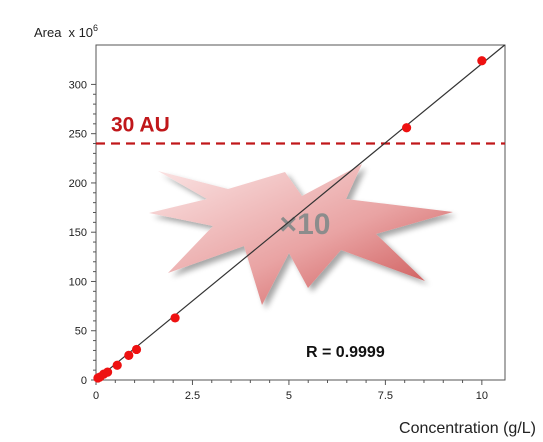 The image size is (543, 442). What do you see at coordinates (78, 233) in the screenshot?
I see `y-tick-label: 150` at bounding box center [78, 233].